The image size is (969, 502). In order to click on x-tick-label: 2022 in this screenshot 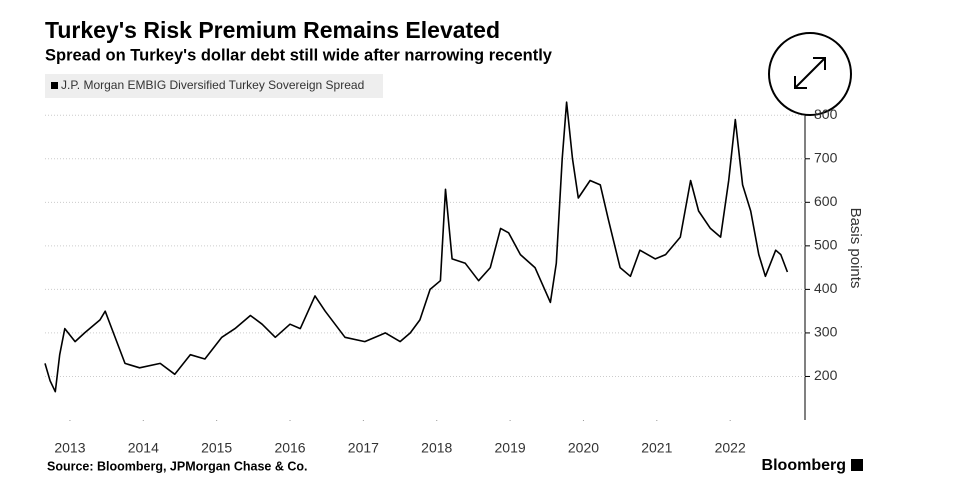, I will do `click(730, 448)`.